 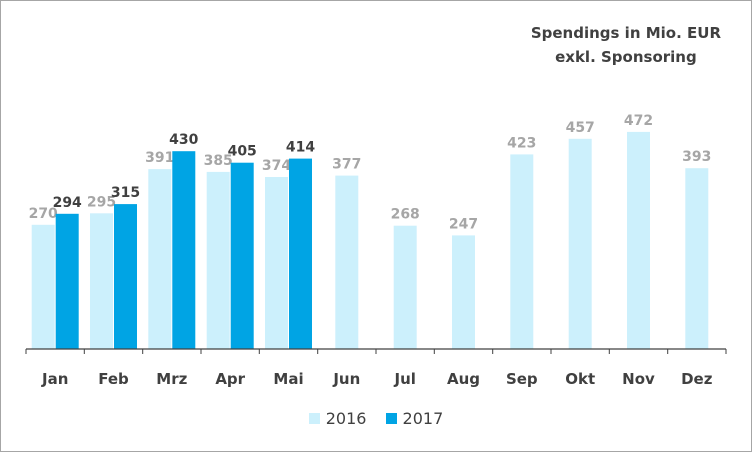 I want to click on legend-label-2017: 2017, so click(x=423, y=418).